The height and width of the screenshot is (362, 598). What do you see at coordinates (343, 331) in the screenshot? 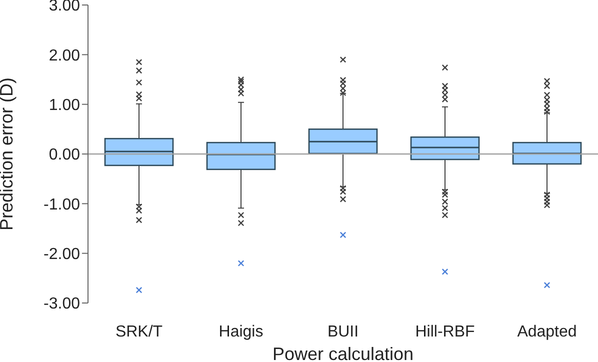
I see `x-tick-label: BUII` at bounding box center [343, 331].